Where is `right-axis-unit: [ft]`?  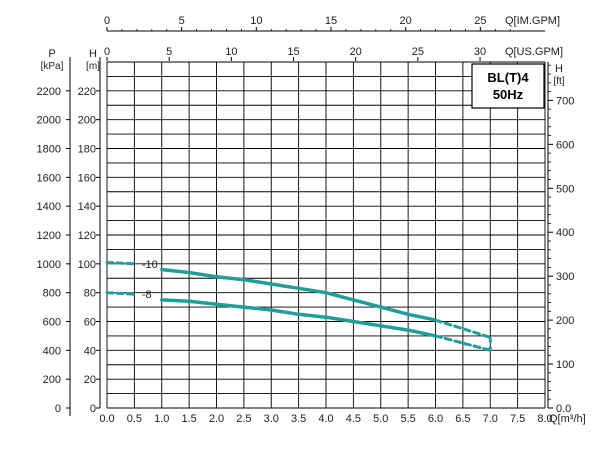
right-axis-unit: [ft] is located at coordinates (558, 81).